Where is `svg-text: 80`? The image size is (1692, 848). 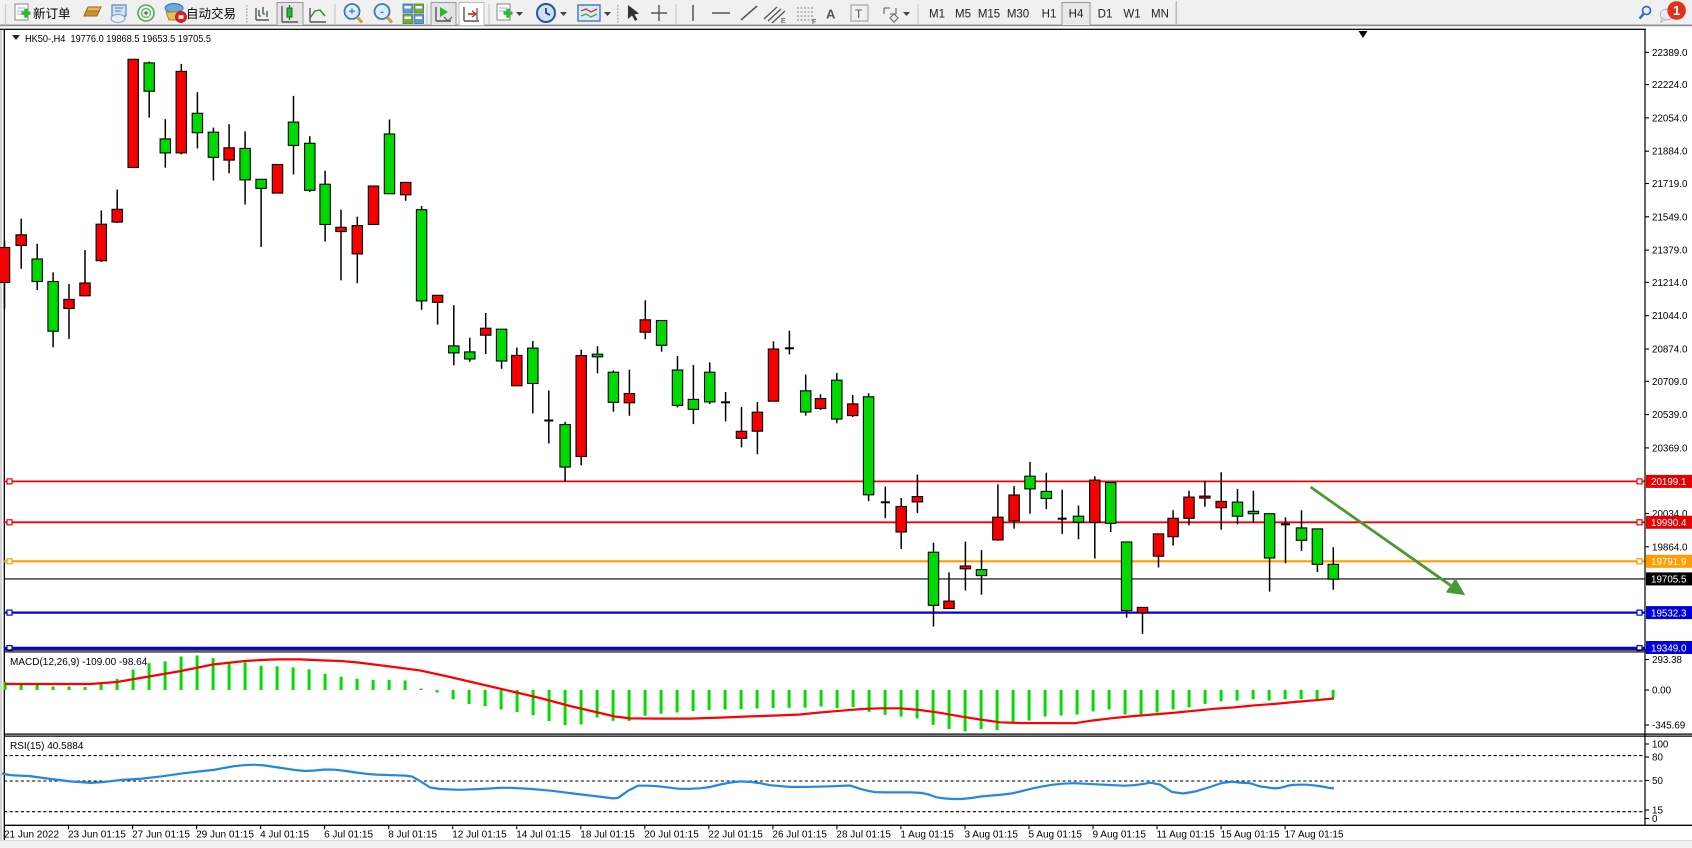 svg-text: 80 is located at coordinates (1657, 758).